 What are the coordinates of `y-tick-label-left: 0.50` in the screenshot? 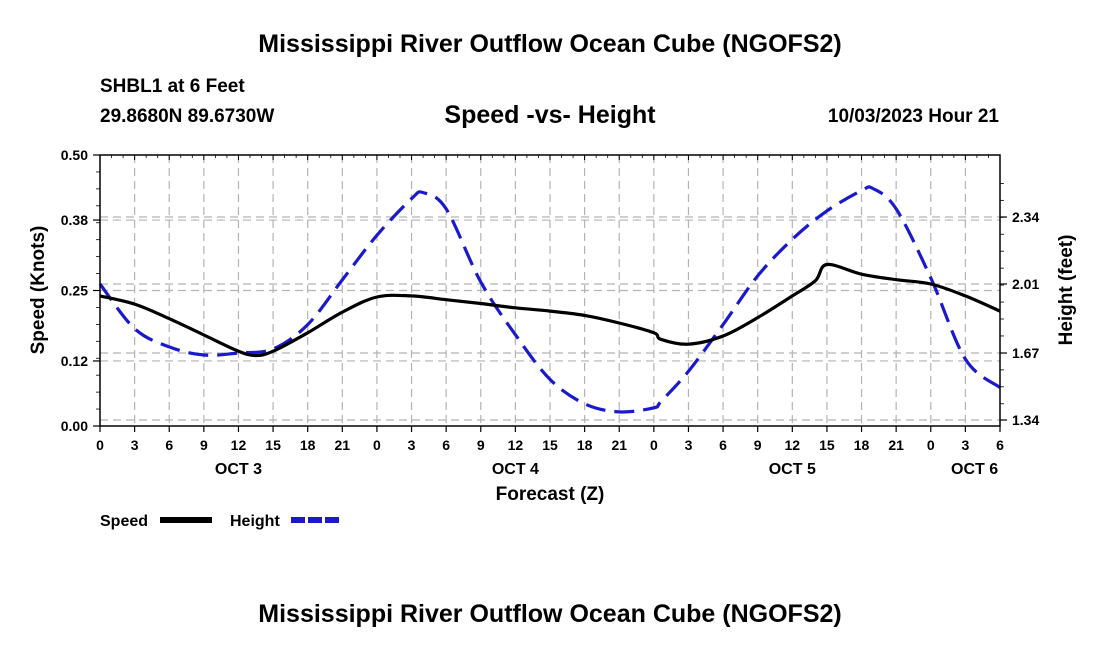 It's located at (74, 155).